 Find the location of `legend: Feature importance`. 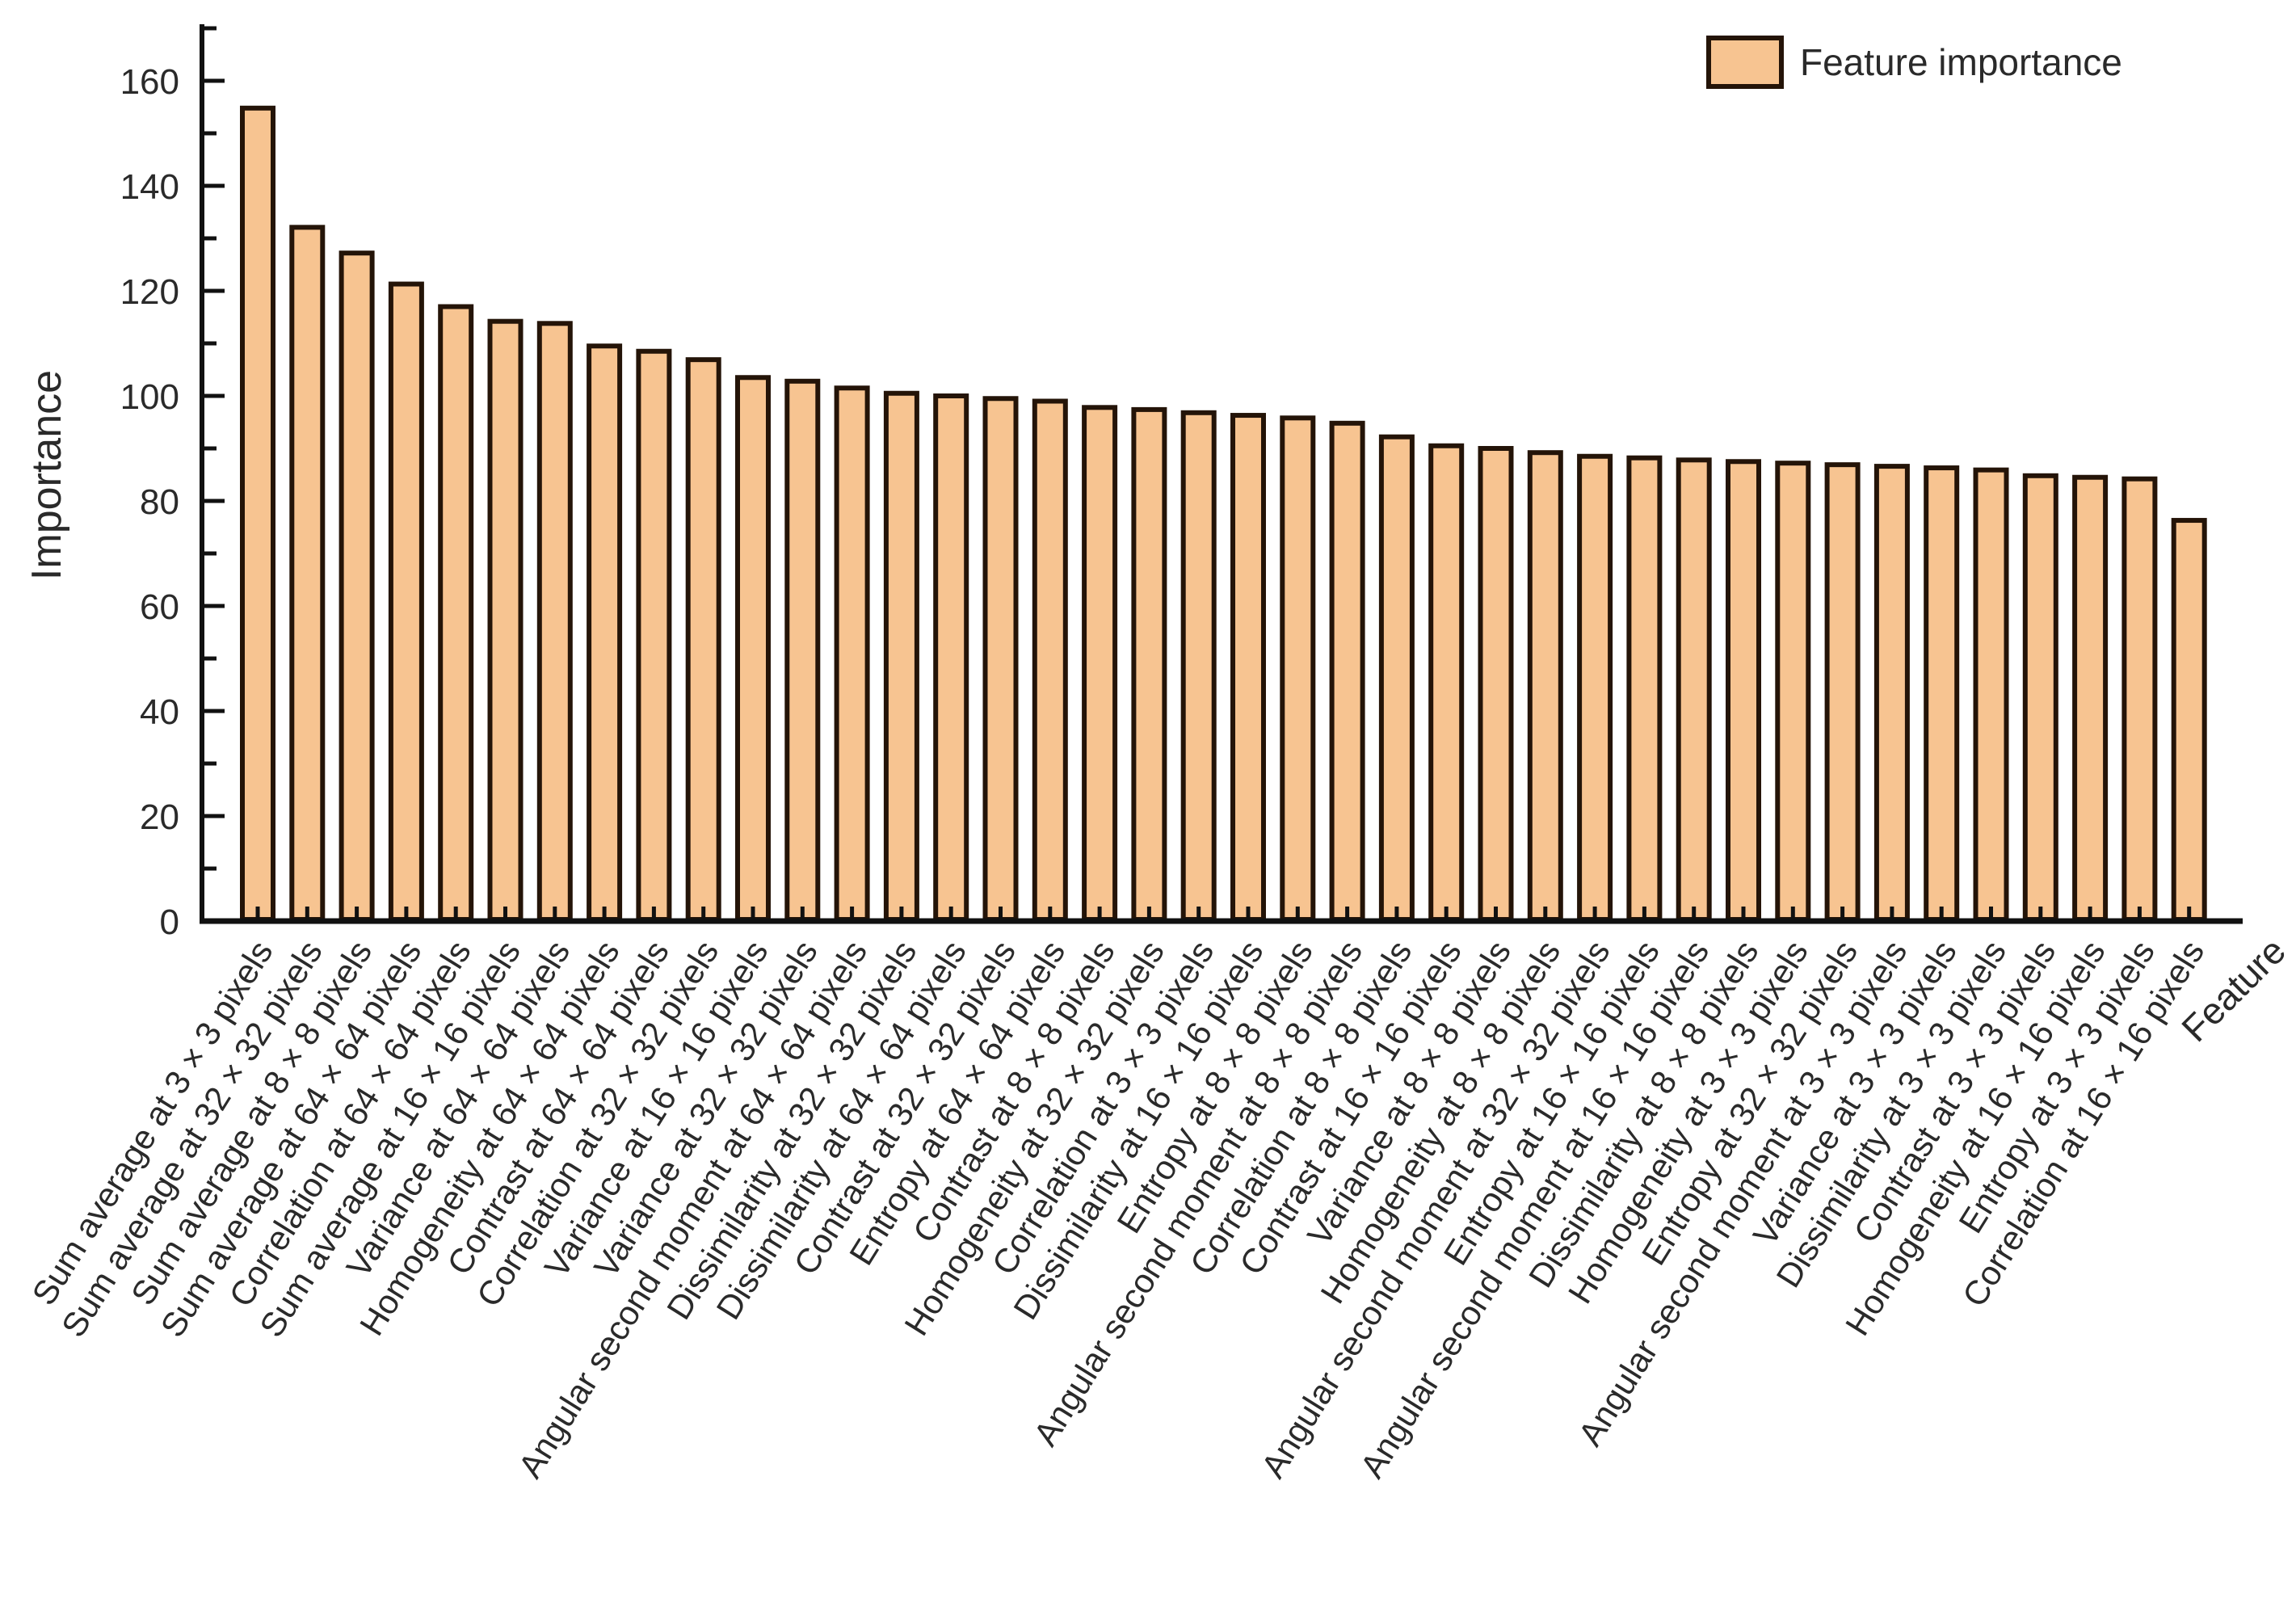

legend: Feature importance is located at coordinates (1914, 63).